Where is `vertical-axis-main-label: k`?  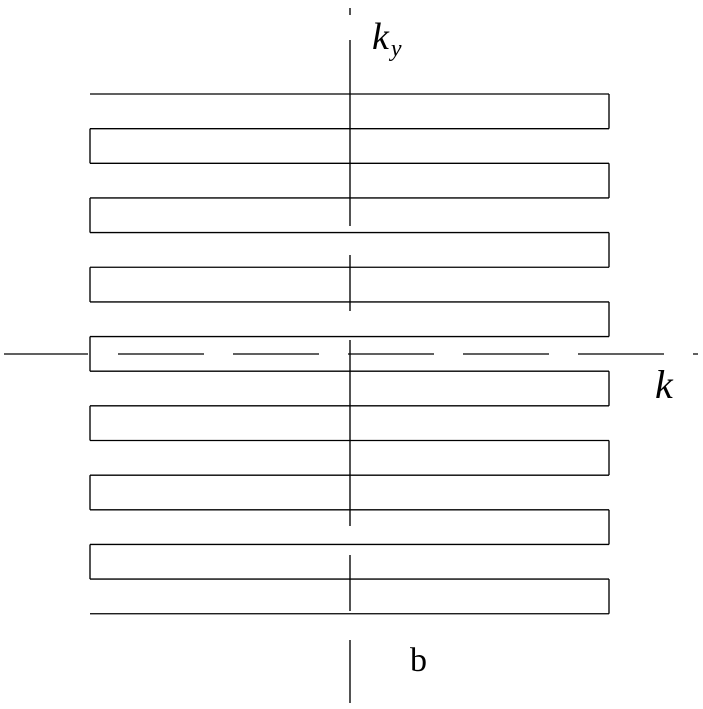 vertical-axis-main-label: k is located at coordinates (380, 37).